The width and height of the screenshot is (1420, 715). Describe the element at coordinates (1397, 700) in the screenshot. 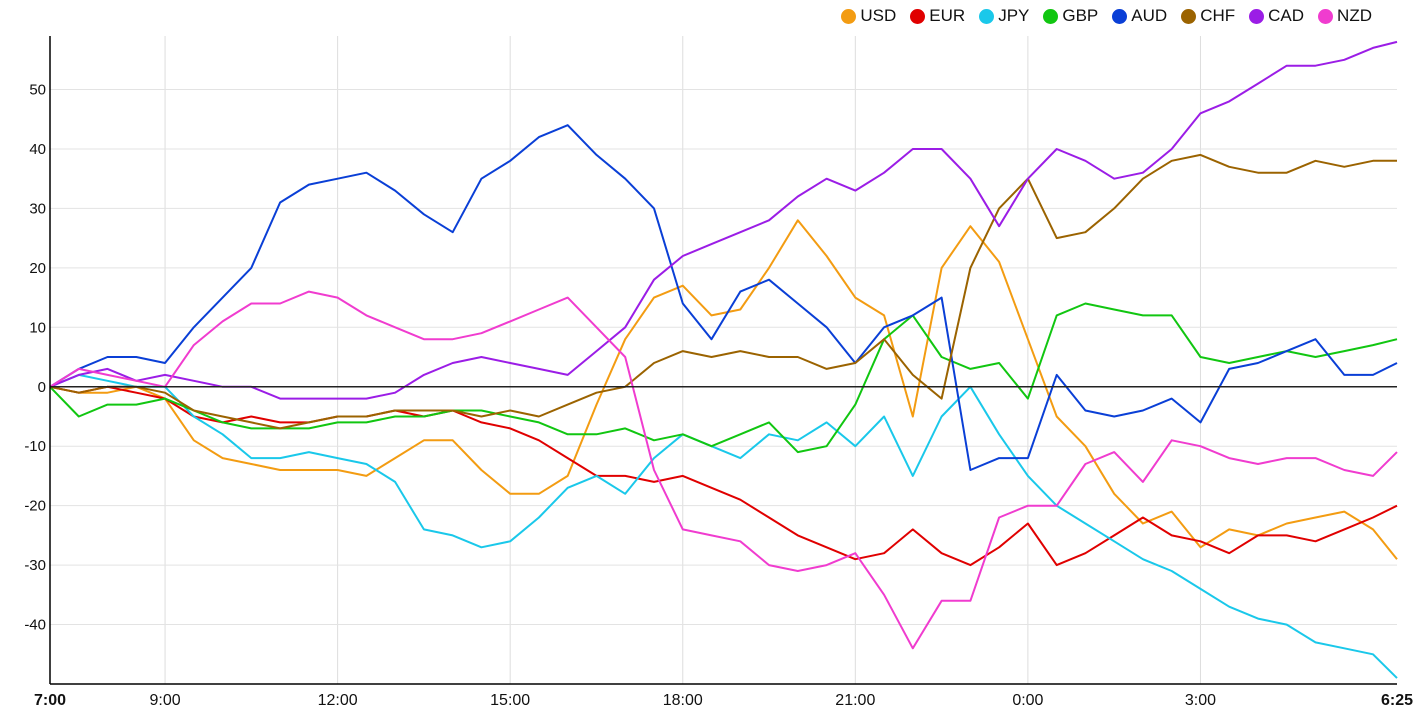

I see `x-tick-label: 6:25` at that location.